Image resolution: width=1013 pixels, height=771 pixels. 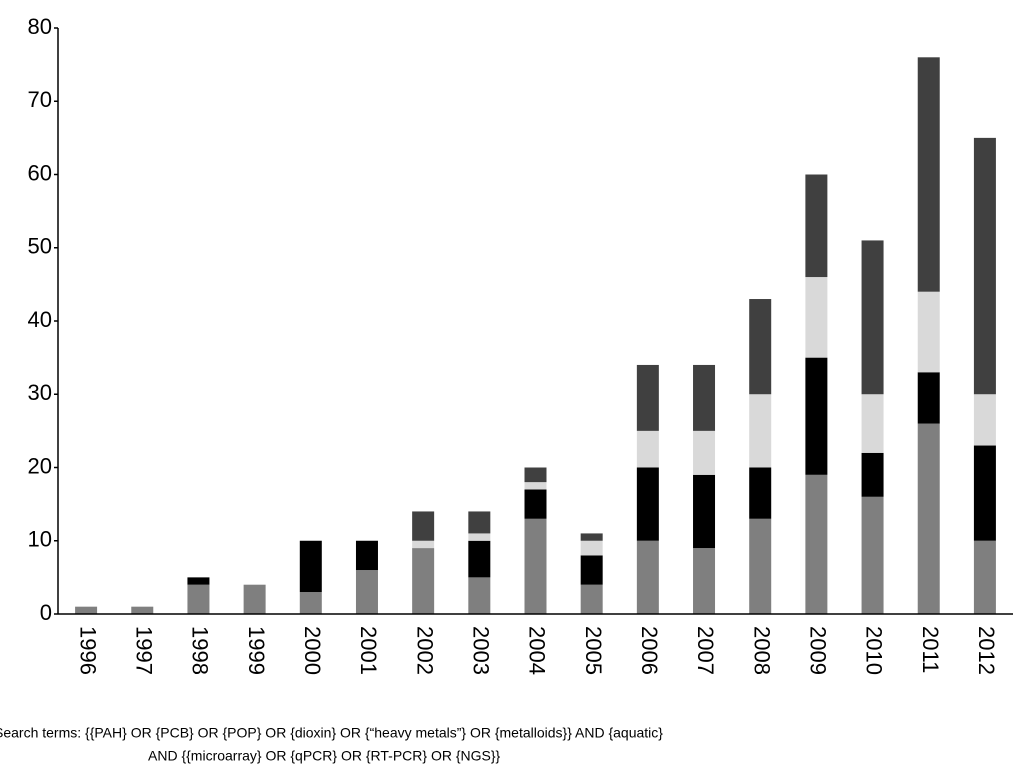 I want to click on x-tick-label: 2009, so click(x=818, y=650).